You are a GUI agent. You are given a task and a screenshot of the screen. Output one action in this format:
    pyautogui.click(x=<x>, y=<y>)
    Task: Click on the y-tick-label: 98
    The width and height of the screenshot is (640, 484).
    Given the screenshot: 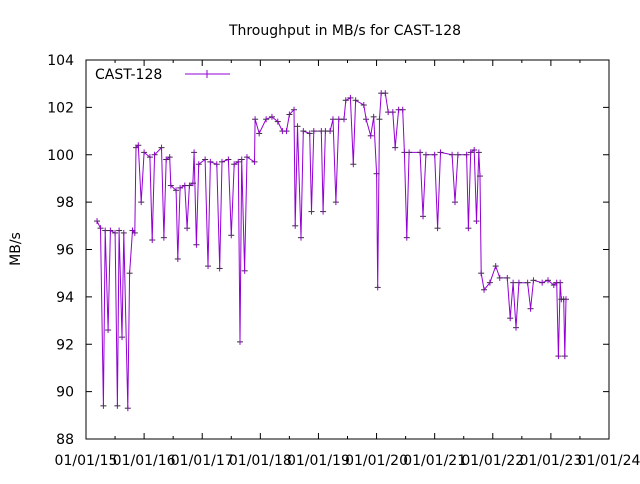 What is the action you would take?
    pyautogui.click(x=65, y=203)
    